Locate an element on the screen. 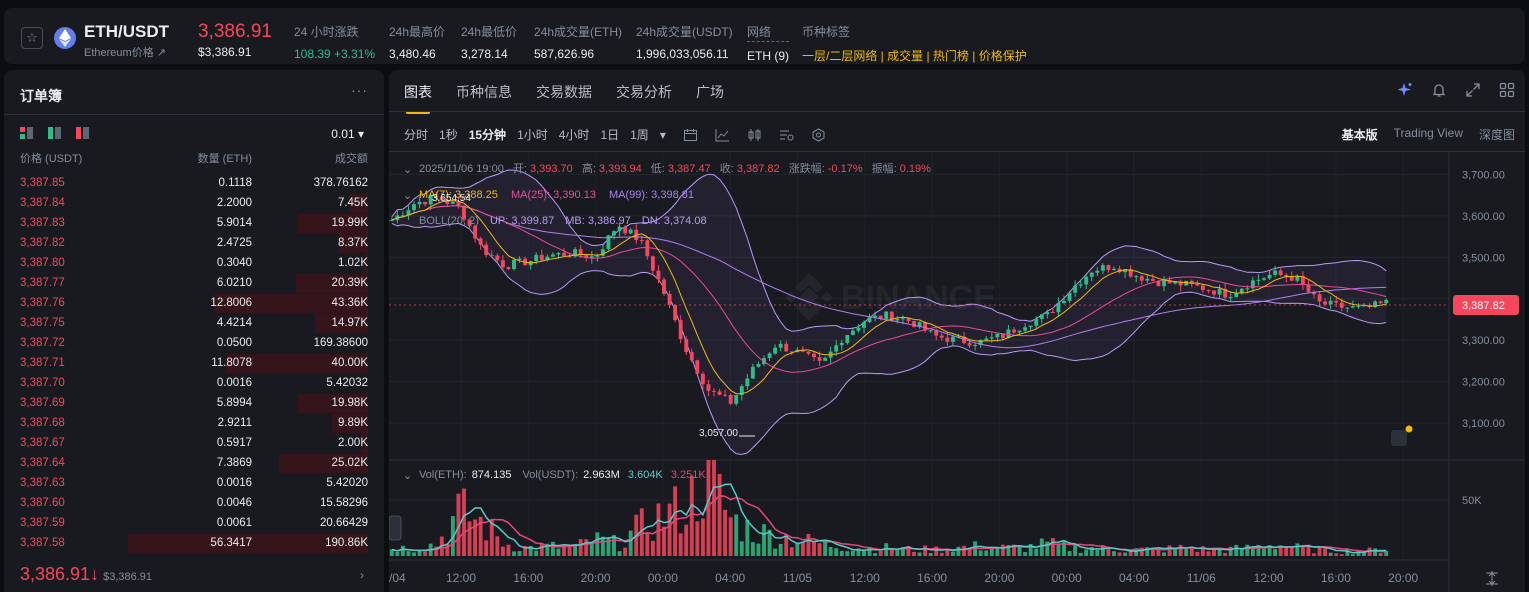 This screenshot has height=592, width=1529. arrow-down-icon: ↓ is located at coordinates (95, 574).